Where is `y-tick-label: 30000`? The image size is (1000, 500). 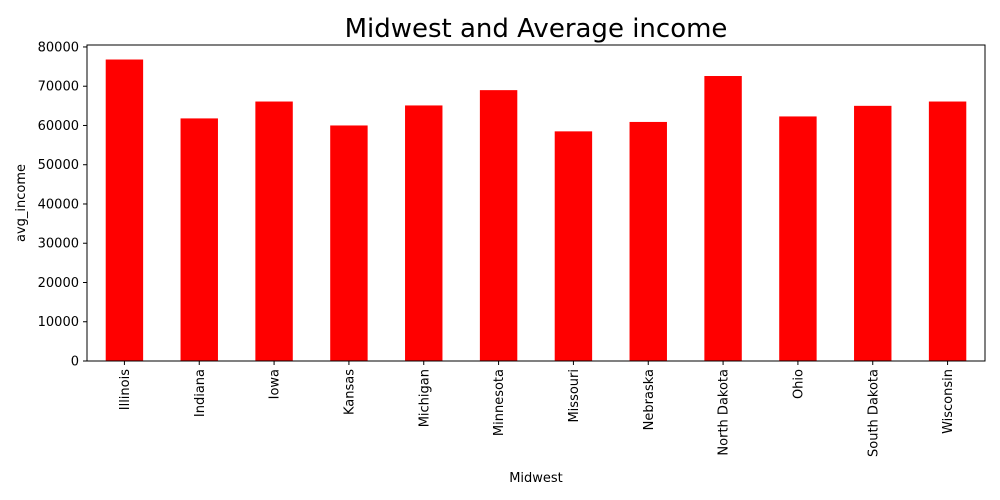 y-tick-label: 30000 is located at coordinates (58, 244).